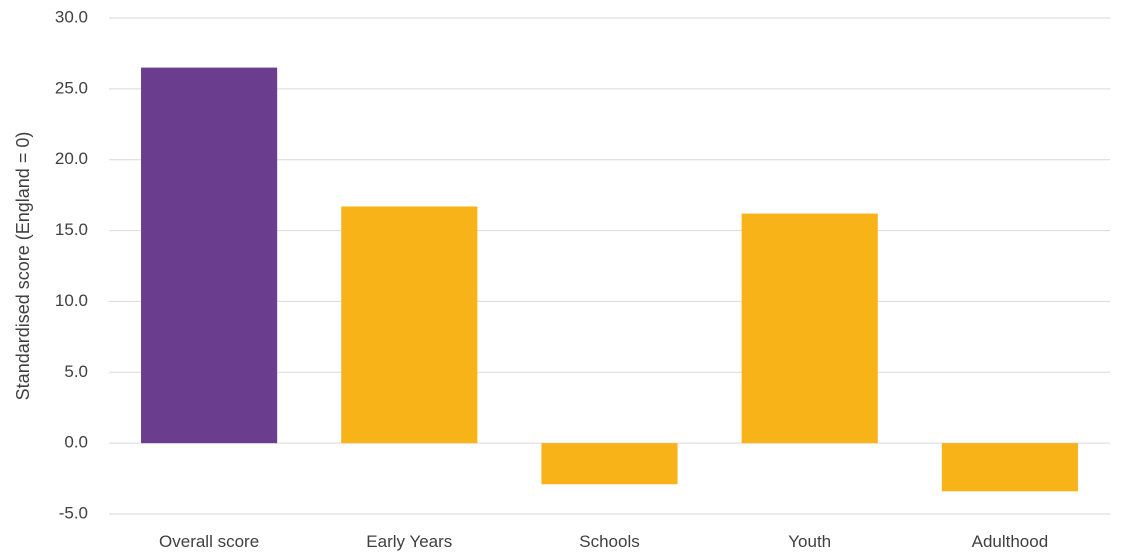 This screenshot has height=558, width=1122. What do you see at coordinates (76, 442) in the screenshot?
I see `y-tick-label: 0.0` at bounding box center [76, 442].